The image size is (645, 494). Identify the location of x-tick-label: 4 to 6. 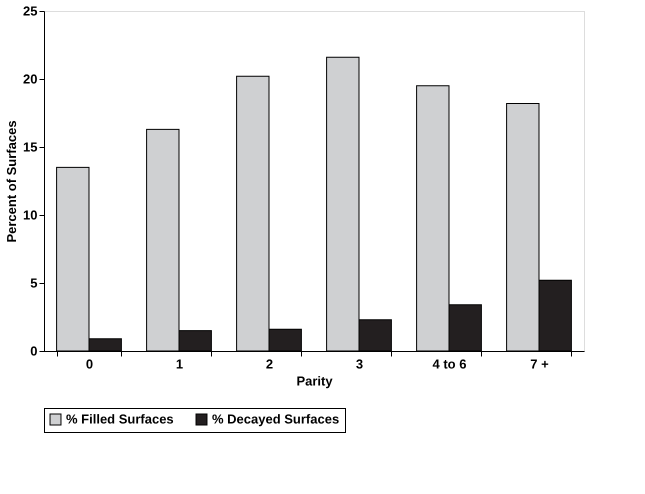
(449, 364).